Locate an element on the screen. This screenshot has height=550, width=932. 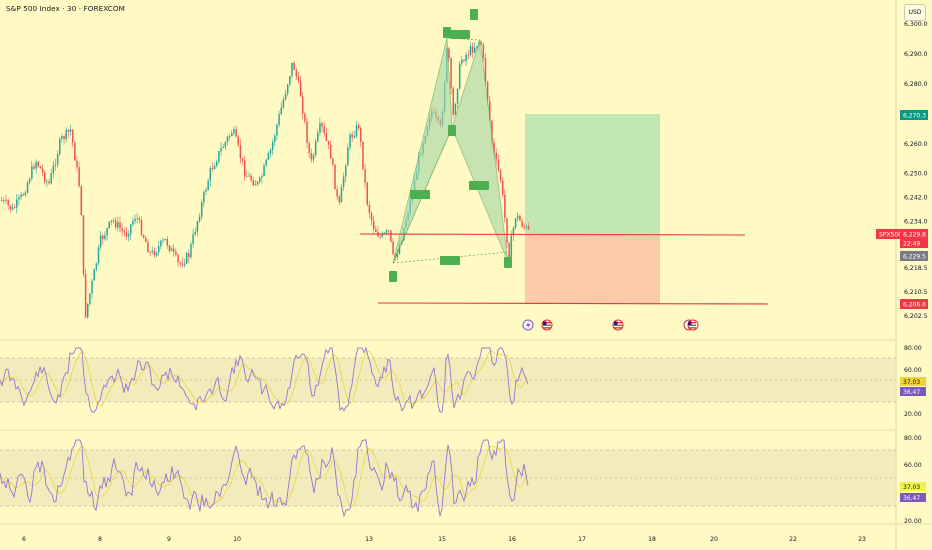
currency-button: USD is located at coordinates (915, 12).